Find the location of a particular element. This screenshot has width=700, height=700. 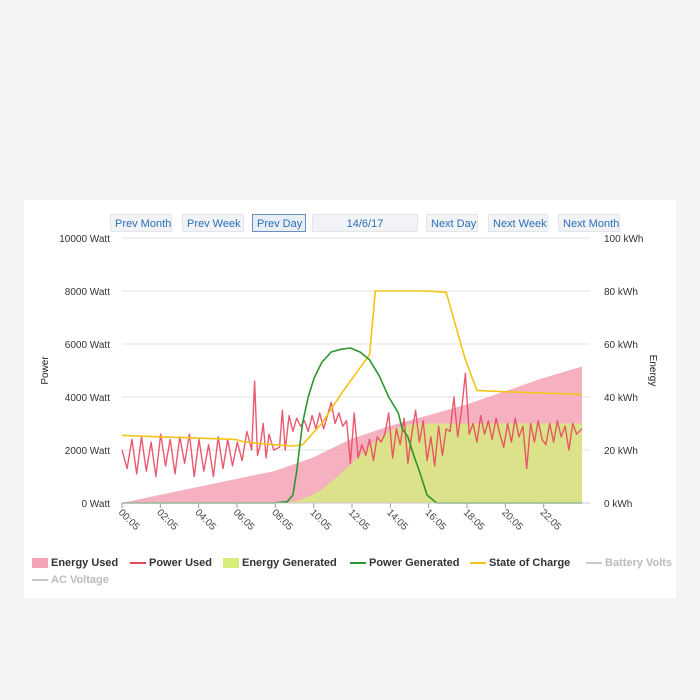

x-tick-label: 08:05 is located at coordinates (282, 520).